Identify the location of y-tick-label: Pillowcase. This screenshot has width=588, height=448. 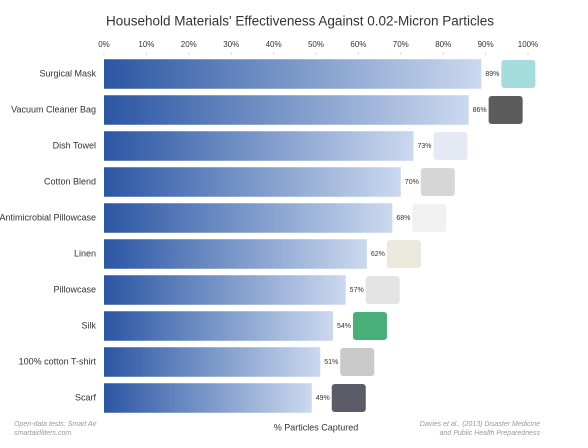
(74, 289).